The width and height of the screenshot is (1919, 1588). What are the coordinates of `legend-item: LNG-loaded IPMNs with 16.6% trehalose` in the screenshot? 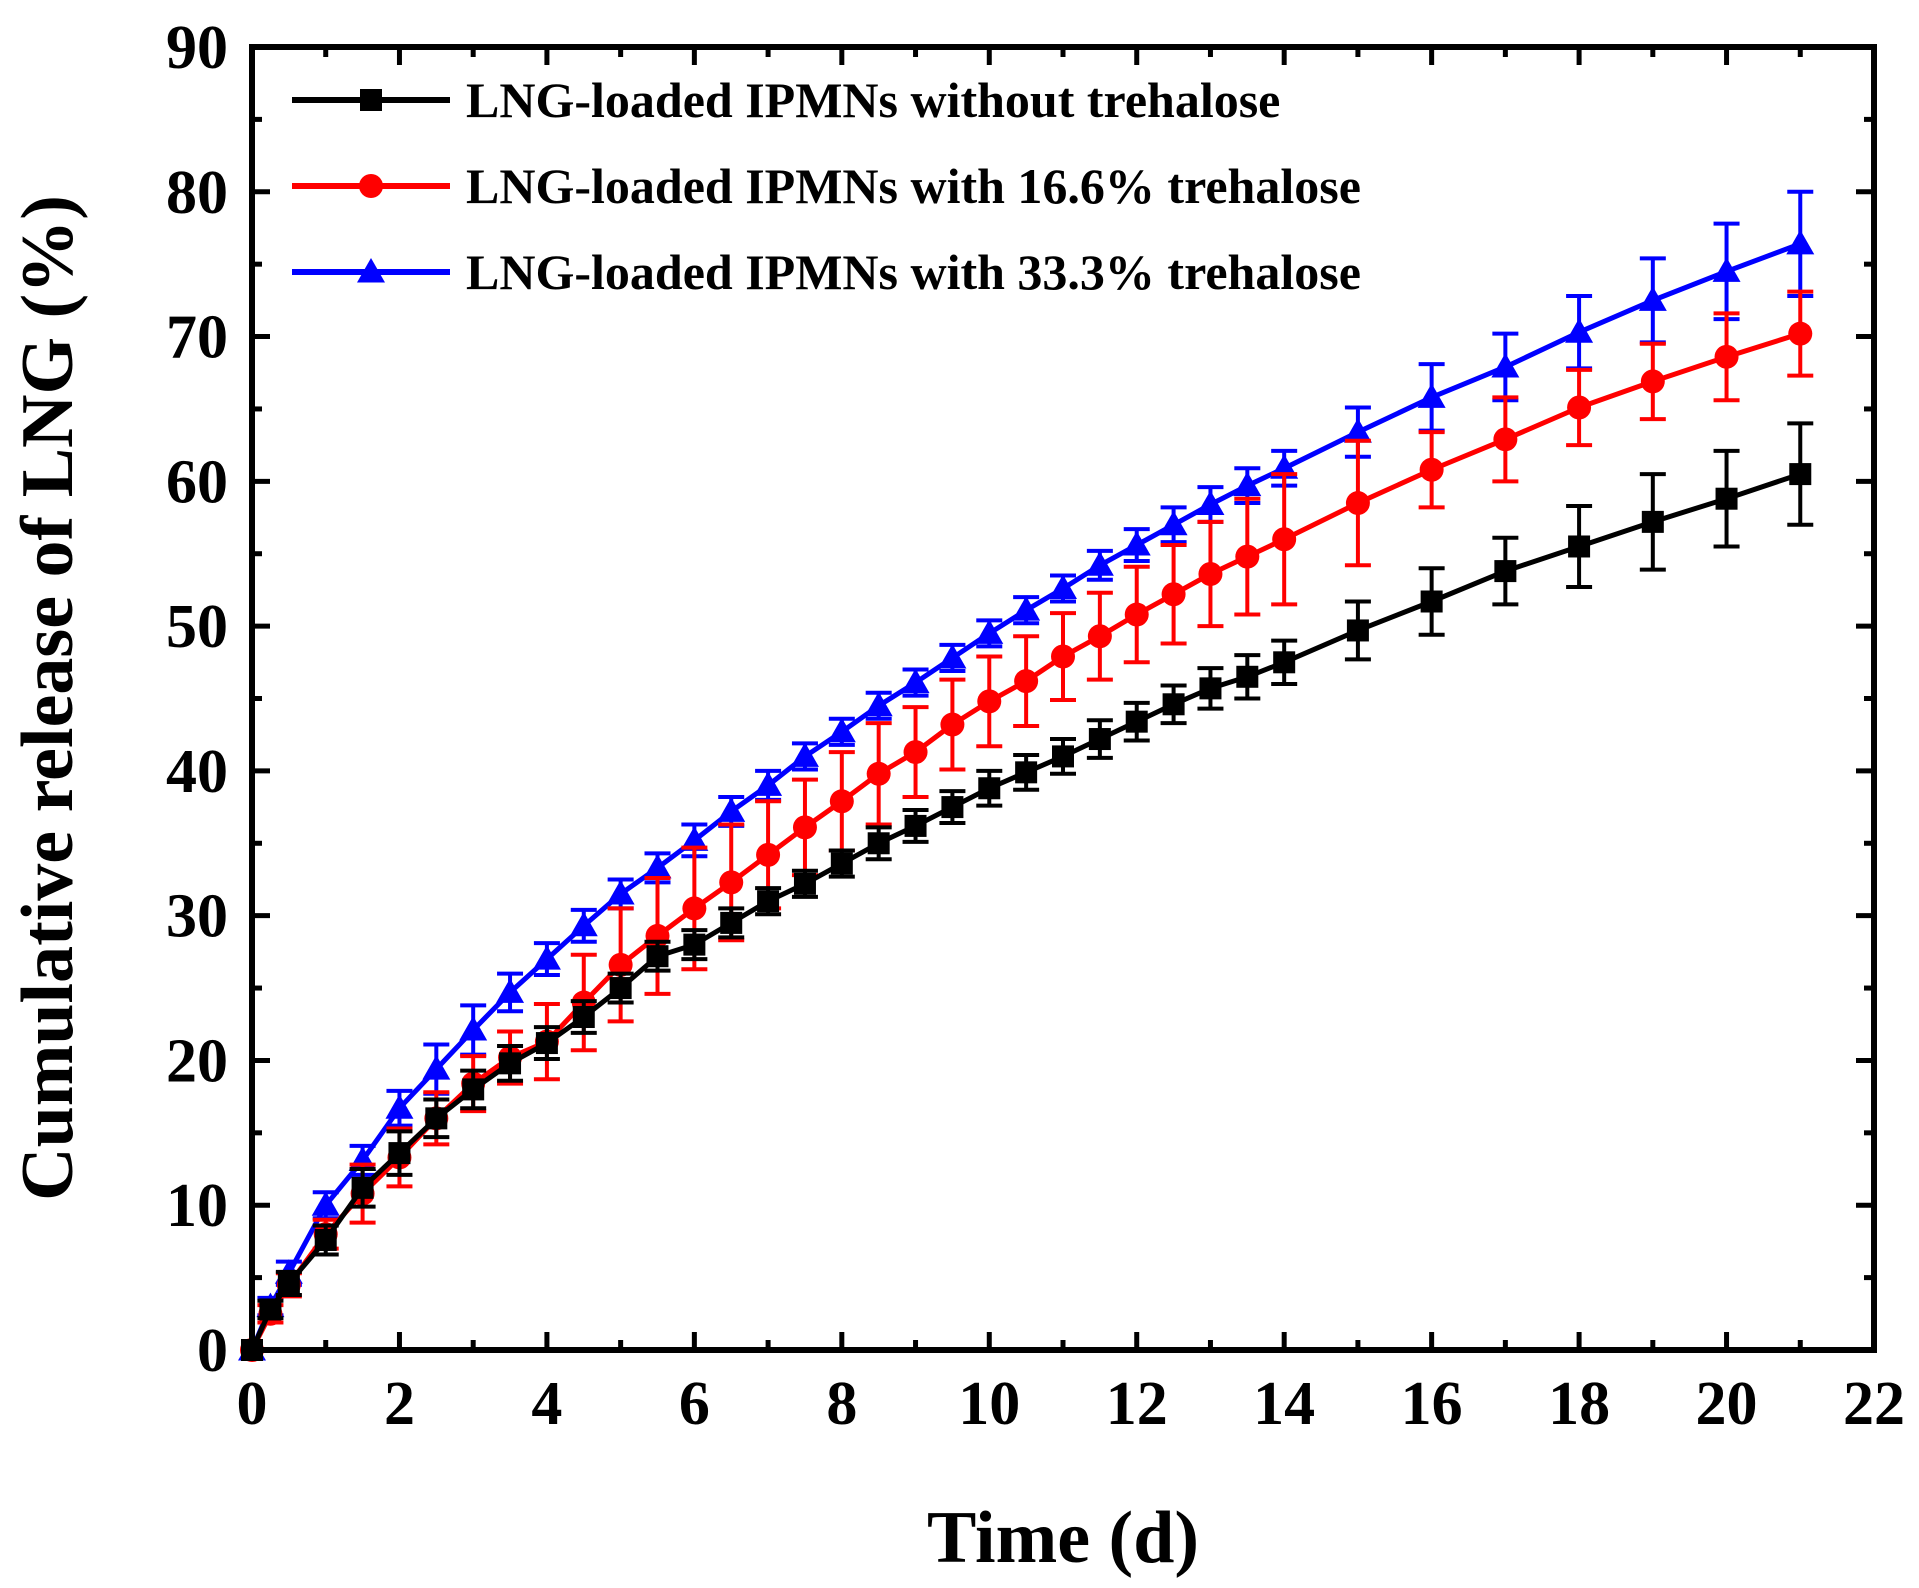 It's located at (826, 186).